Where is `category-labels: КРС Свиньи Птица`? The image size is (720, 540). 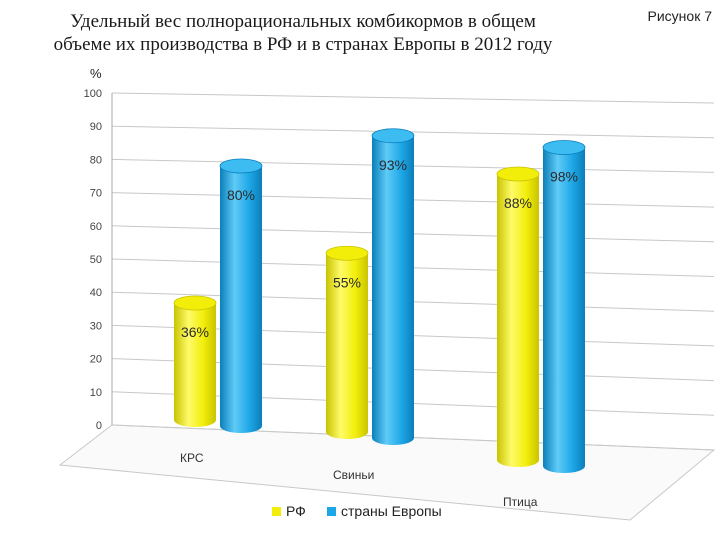 category-labels: КРС Свиньи Птица is located at coordinates (359, 480).